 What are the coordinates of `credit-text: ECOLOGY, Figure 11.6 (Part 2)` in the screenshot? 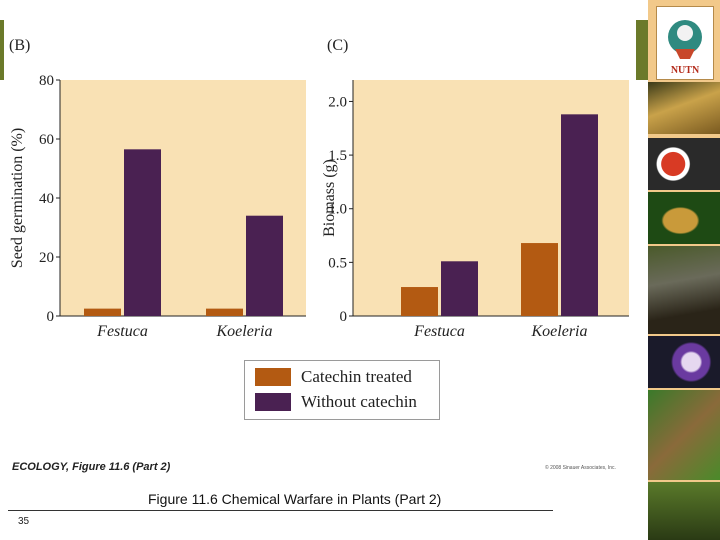 It's located at (91, 467).